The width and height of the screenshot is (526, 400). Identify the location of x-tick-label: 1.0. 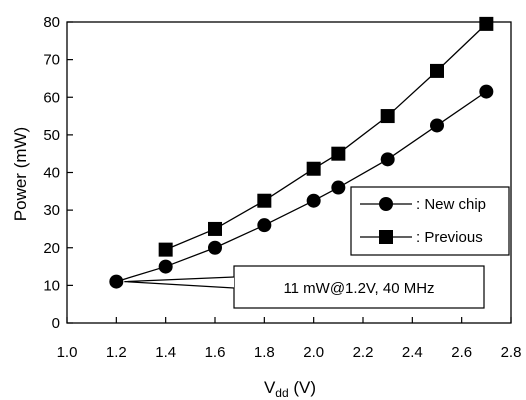
(67, 352).